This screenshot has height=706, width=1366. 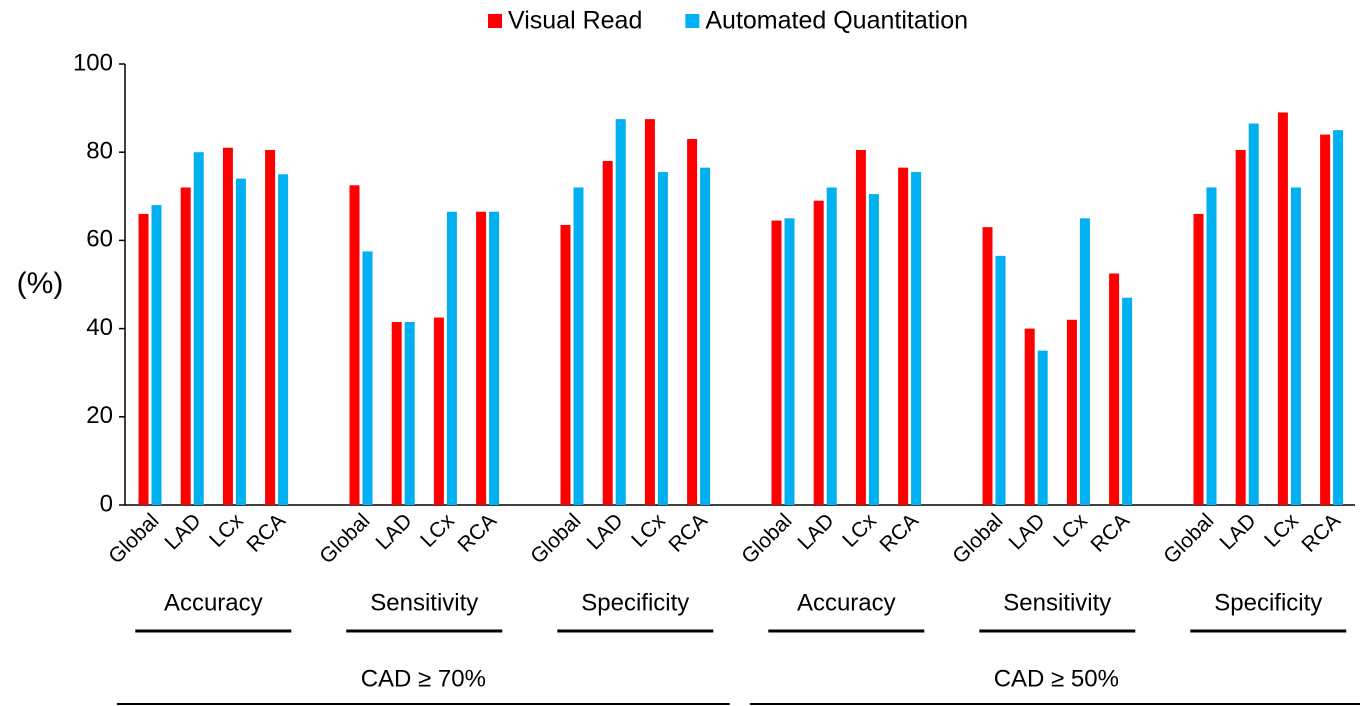 What do you see at coordinates (836, 21) in the screenshot?
I see `legend-label: Automated Quantitation` at bounding box center [836, 21].